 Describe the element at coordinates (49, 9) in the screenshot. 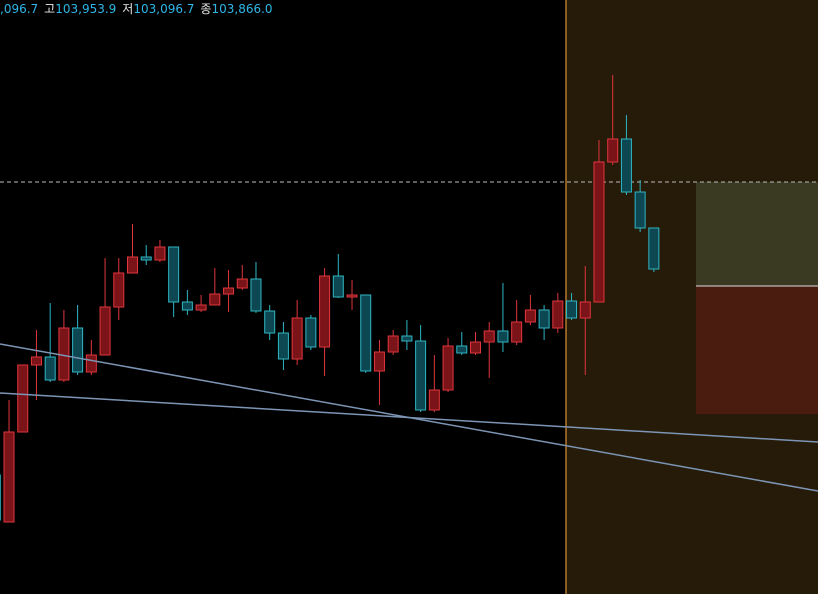

I see `legend-label: 고` at that location.